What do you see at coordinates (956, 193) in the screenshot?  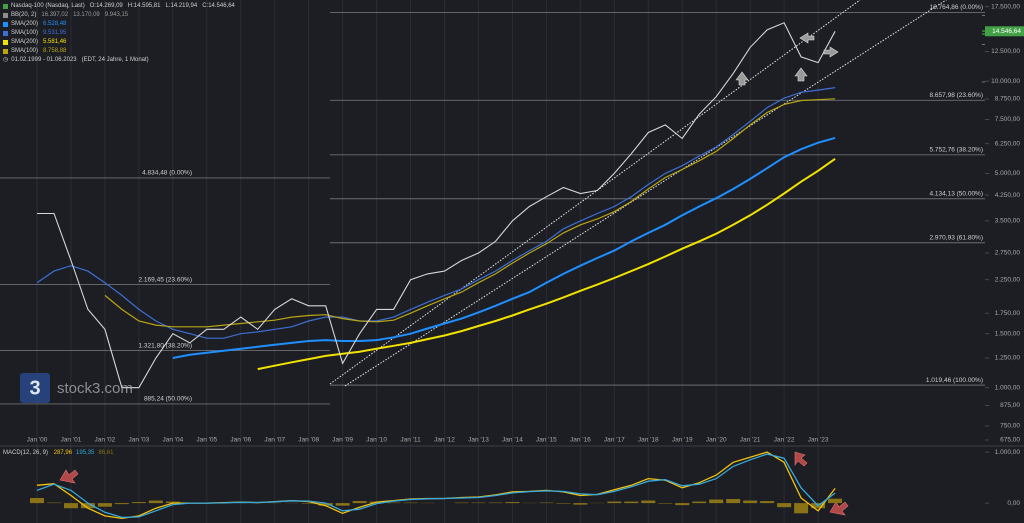 I see `fibonacci-label: 4.134,13 (50.00%)` at bounding box center [956, 193].